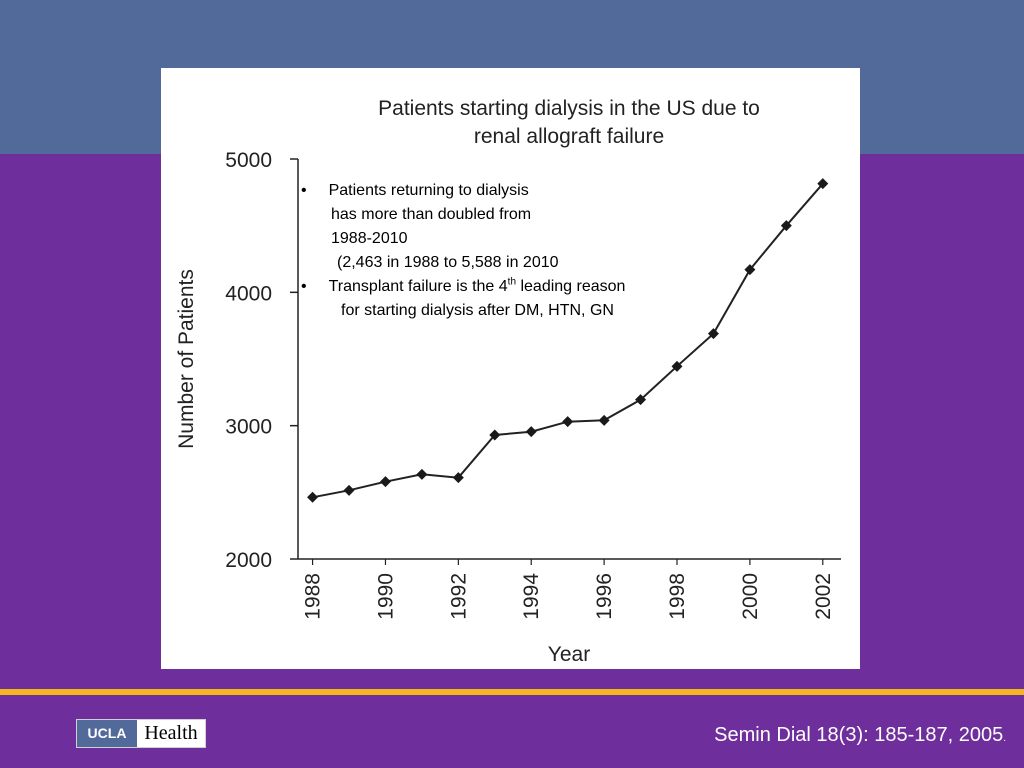 The image size is (1024, 768). Describe the element at coordinates (569, 654) in the screenshot. I see `x-axis-label: Year` at that location.